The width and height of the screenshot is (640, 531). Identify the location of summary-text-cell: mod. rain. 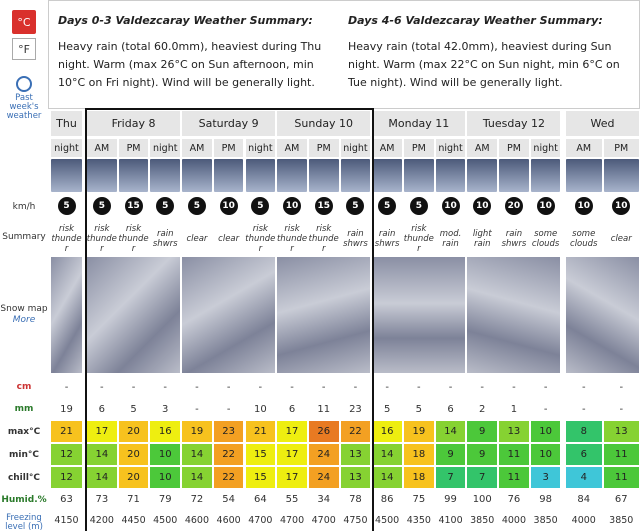
(450, 239).